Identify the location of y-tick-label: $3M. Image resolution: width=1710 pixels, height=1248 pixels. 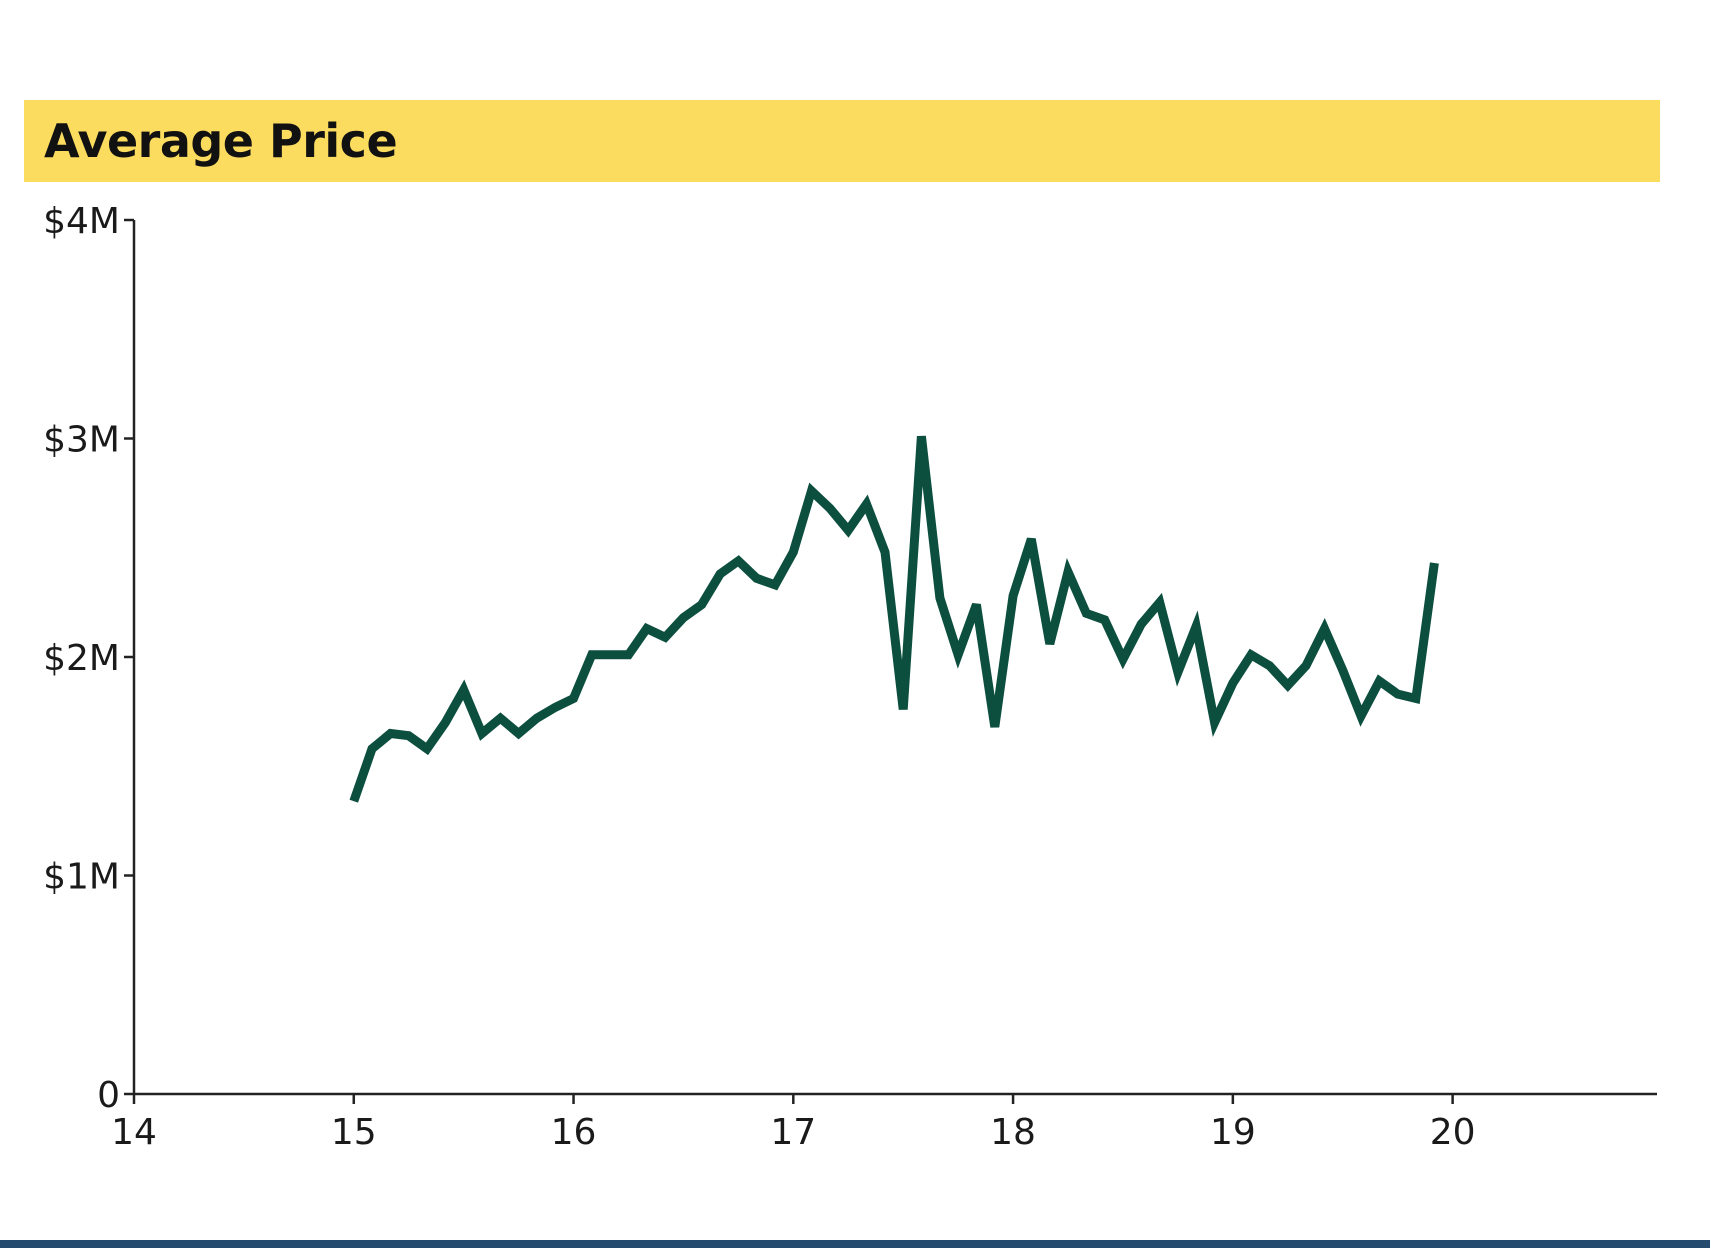
(81, 440).